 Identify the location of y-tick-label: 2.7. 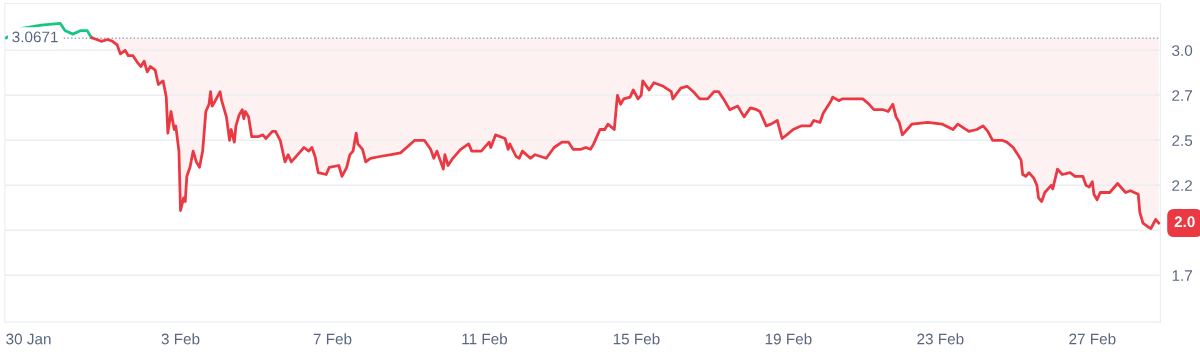
(1182, 95).